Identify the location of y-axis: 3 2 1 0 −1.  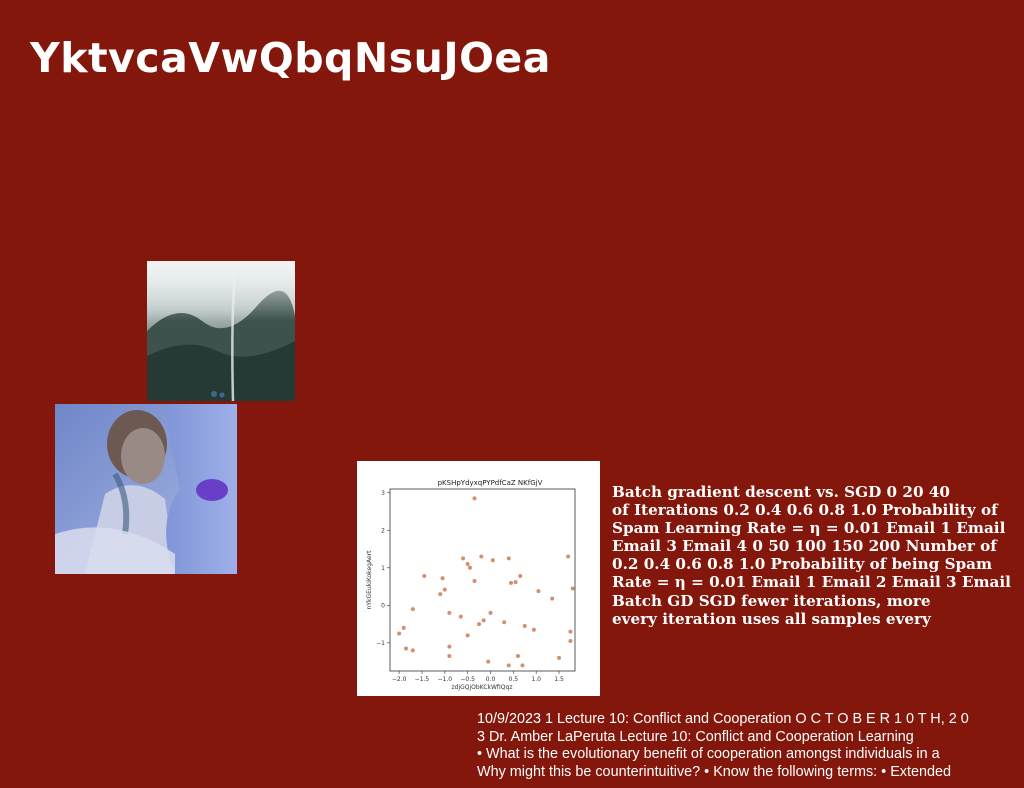
(383, 568).